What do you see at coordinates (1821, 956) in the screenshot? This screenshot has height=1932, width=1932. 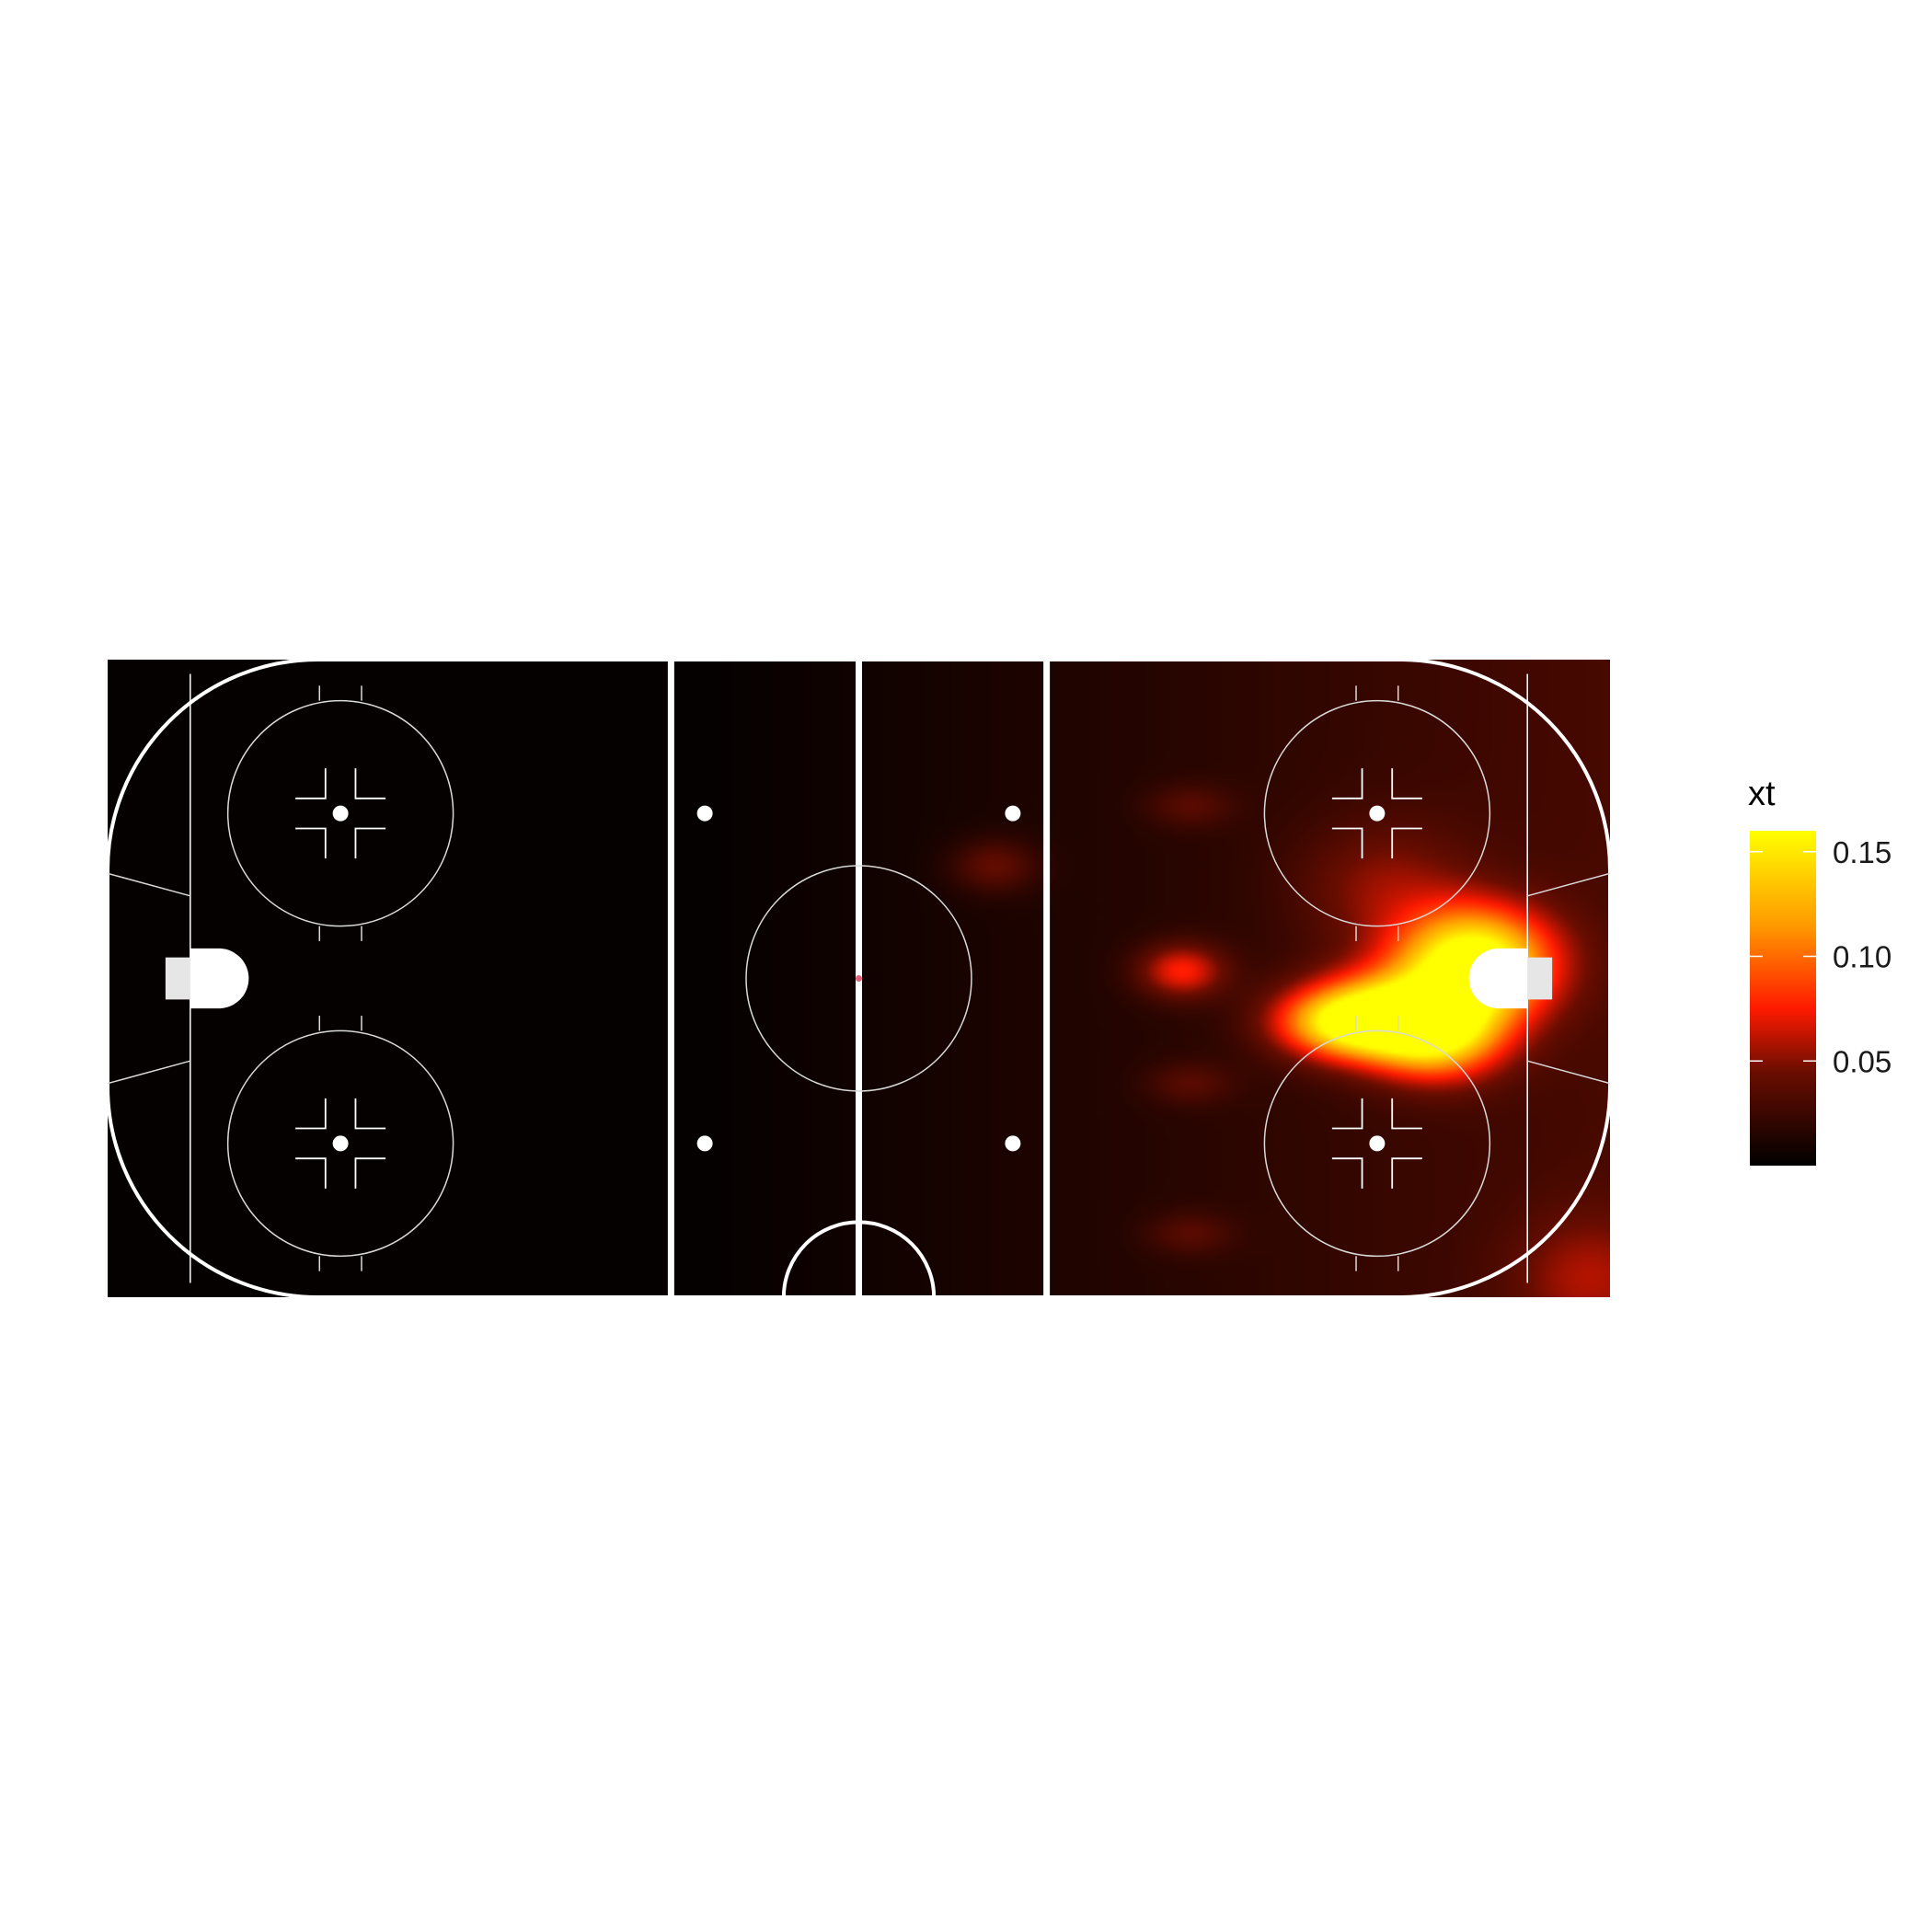 I see `colorbar-ticks: 0.05 0.10 0.15` at bounding box center [1821, 956].